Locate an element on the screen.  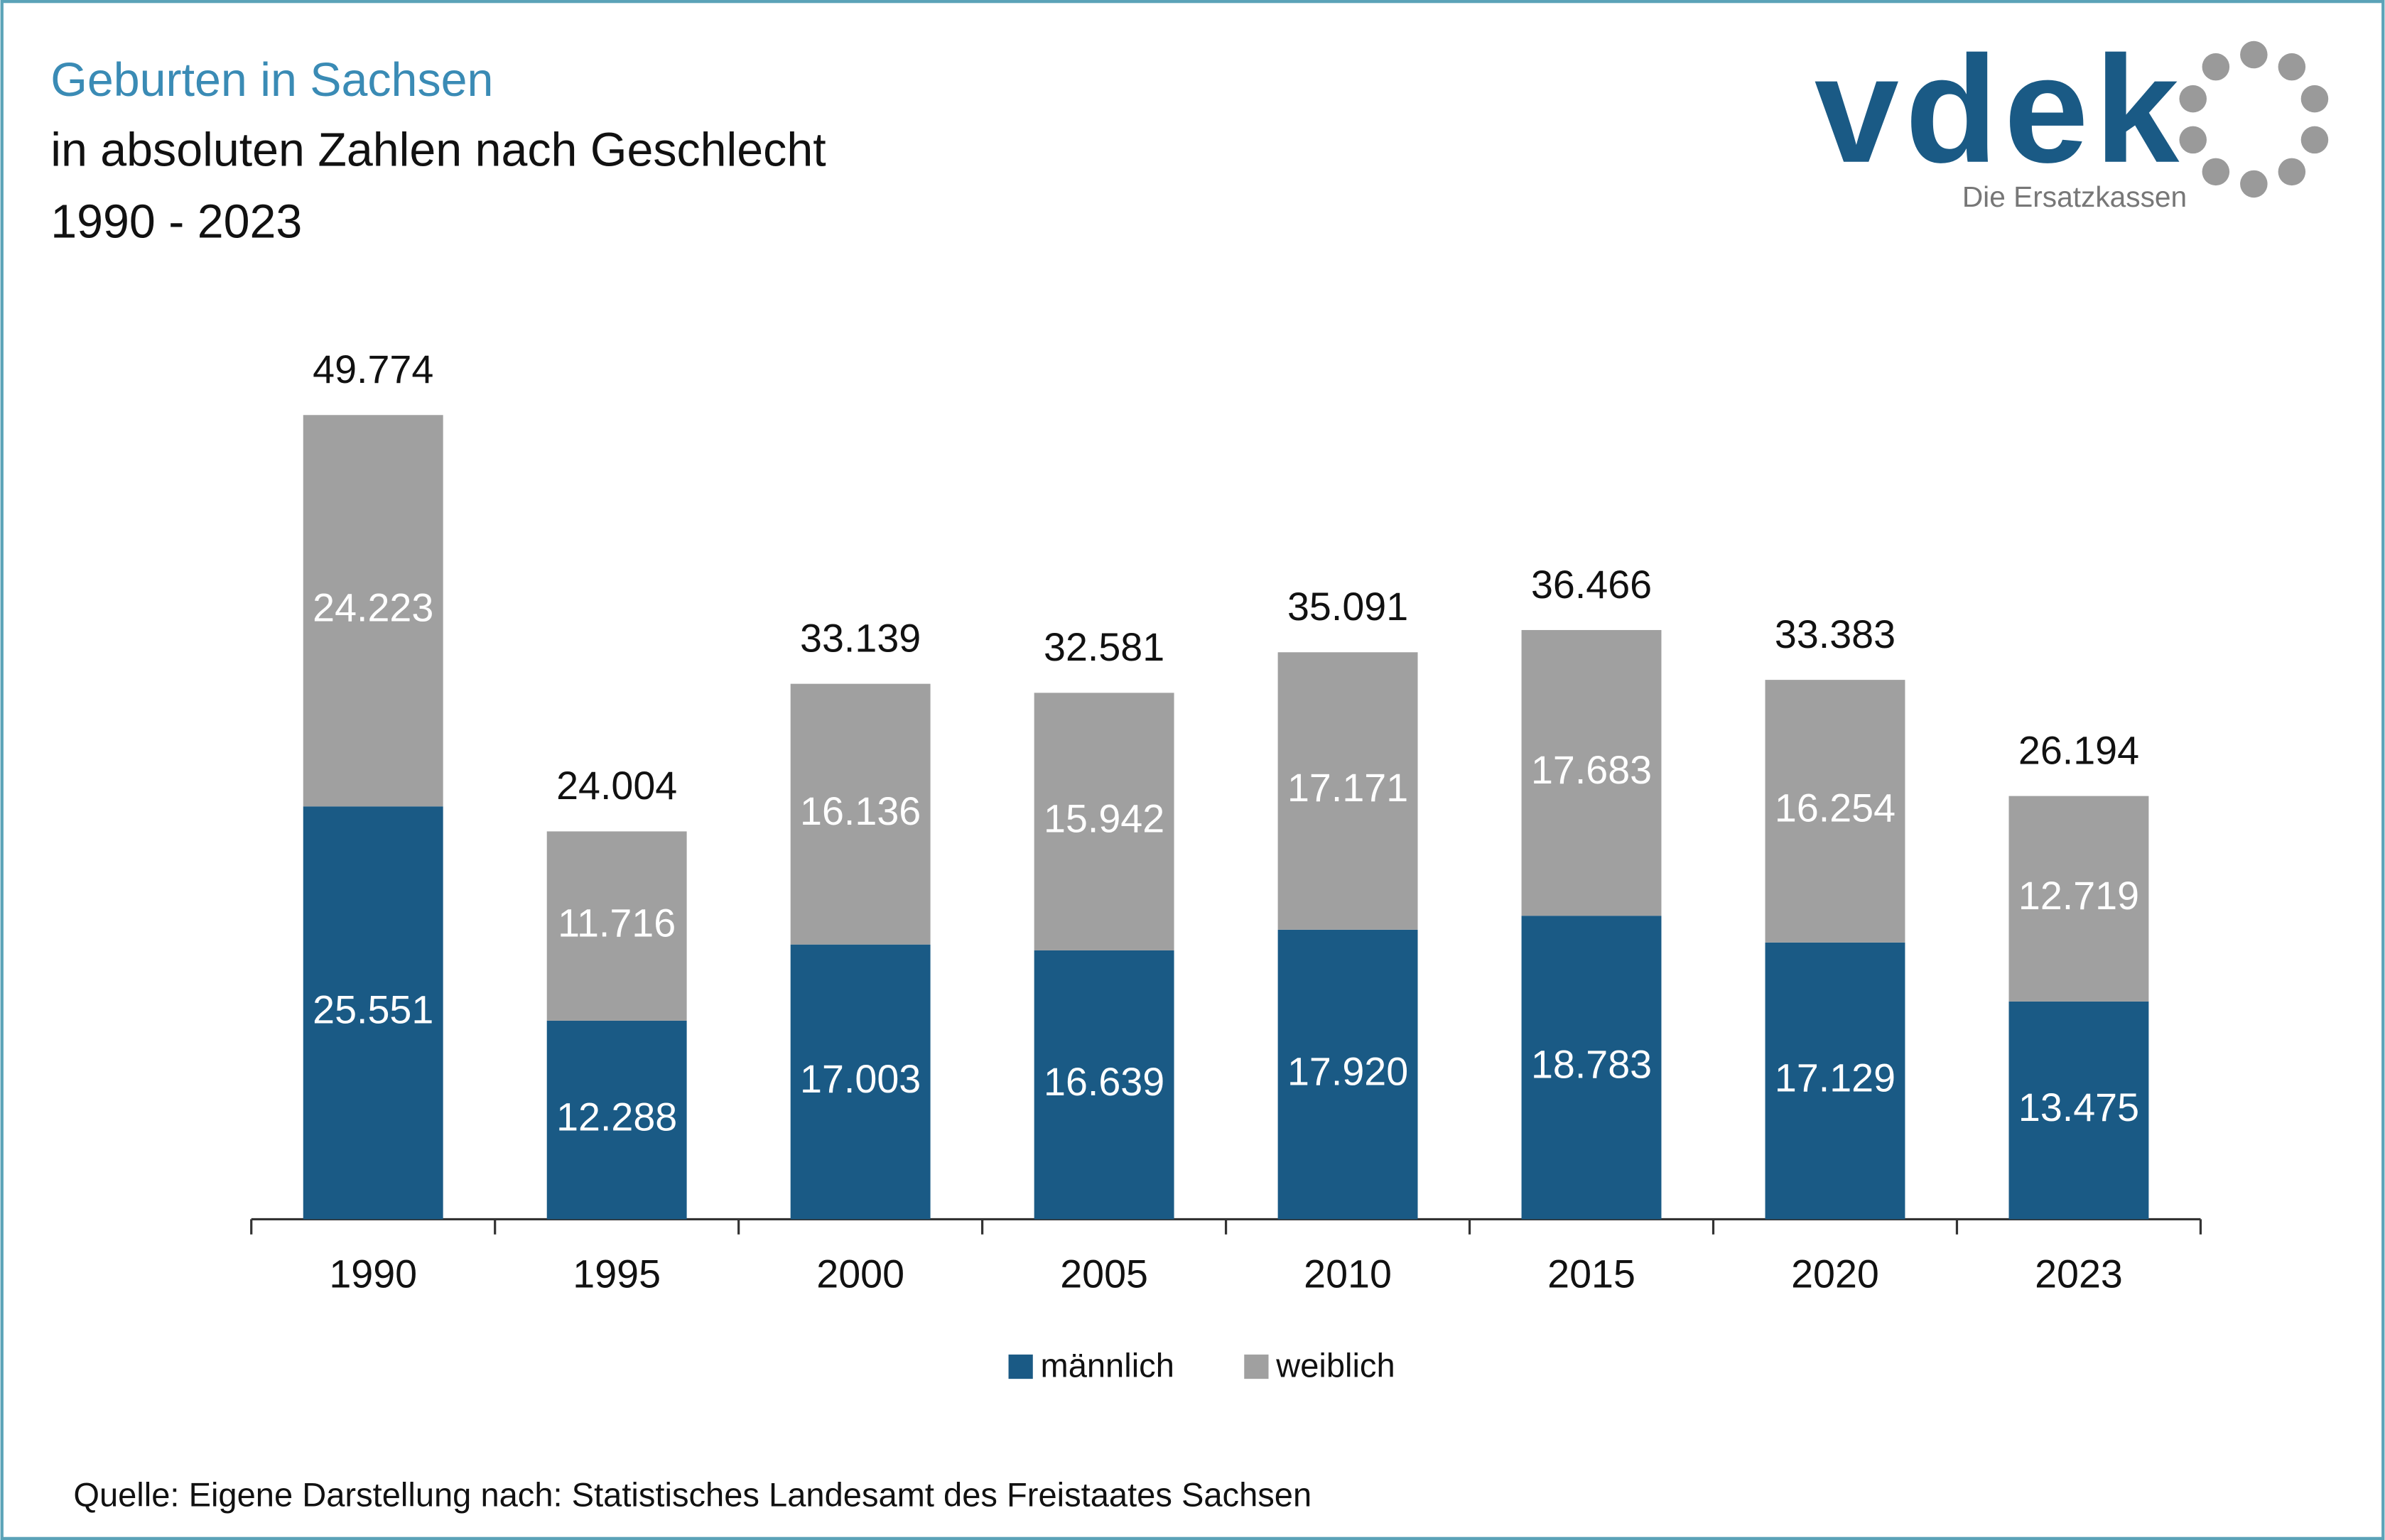
value-label: 17.683 is located at coordinates (1591, 770).